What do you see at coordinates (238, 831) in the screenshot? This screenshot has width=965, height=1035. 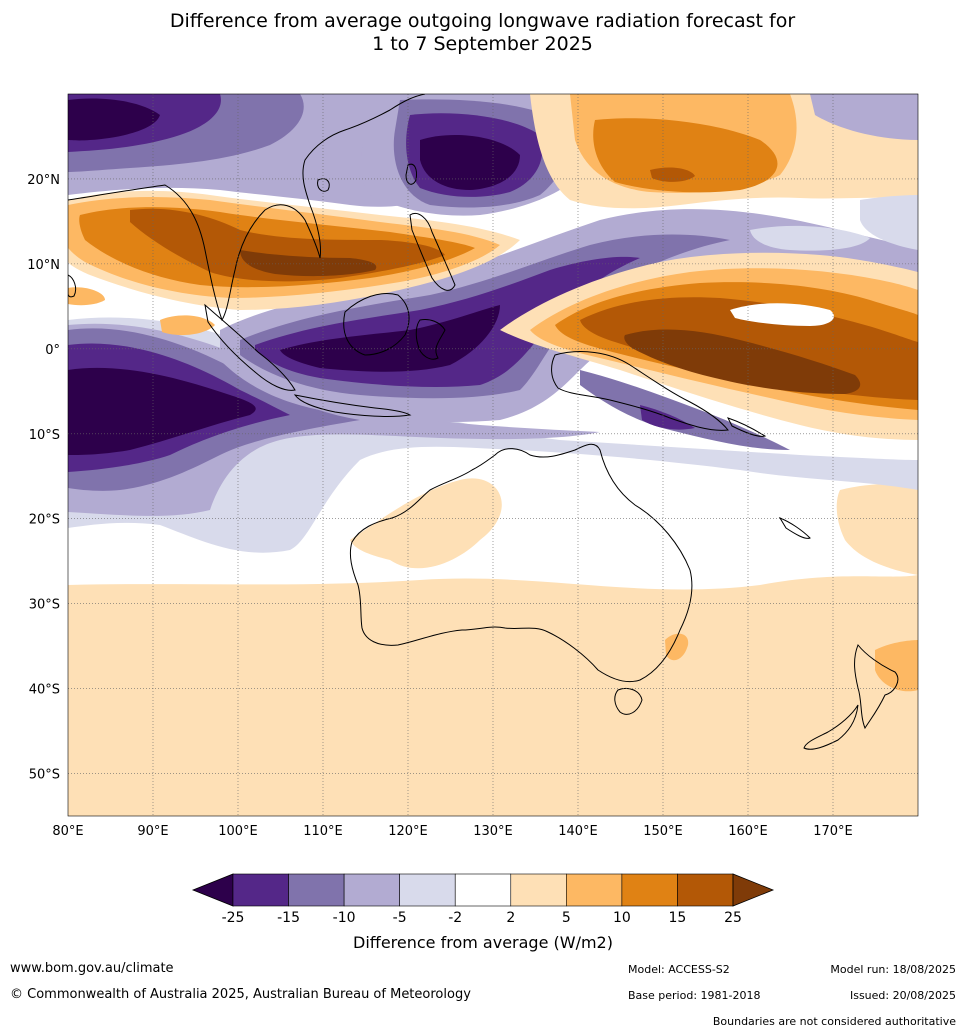 I see `lon-label: 100°E` at bounding box center [238, 831].